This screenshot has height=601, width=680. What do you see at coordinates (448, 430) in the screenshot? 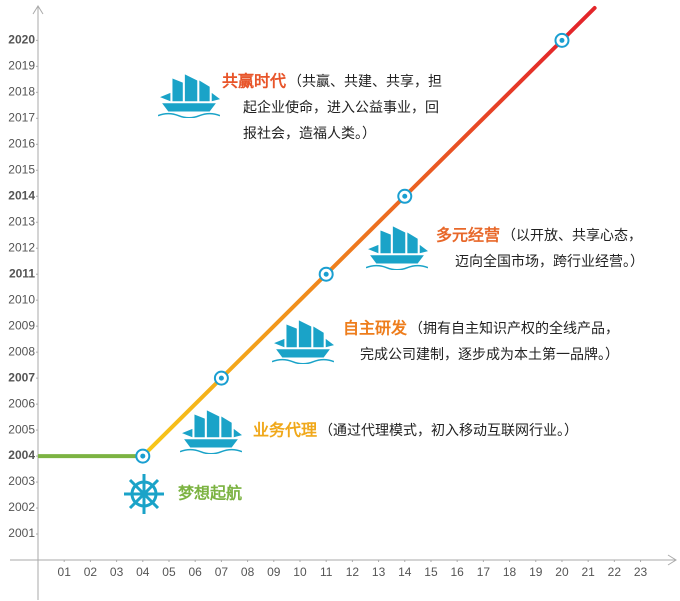
I see `annotation-text: （通过代理模式，初入移动互联网行业。）` at bounding box center [448, 430].